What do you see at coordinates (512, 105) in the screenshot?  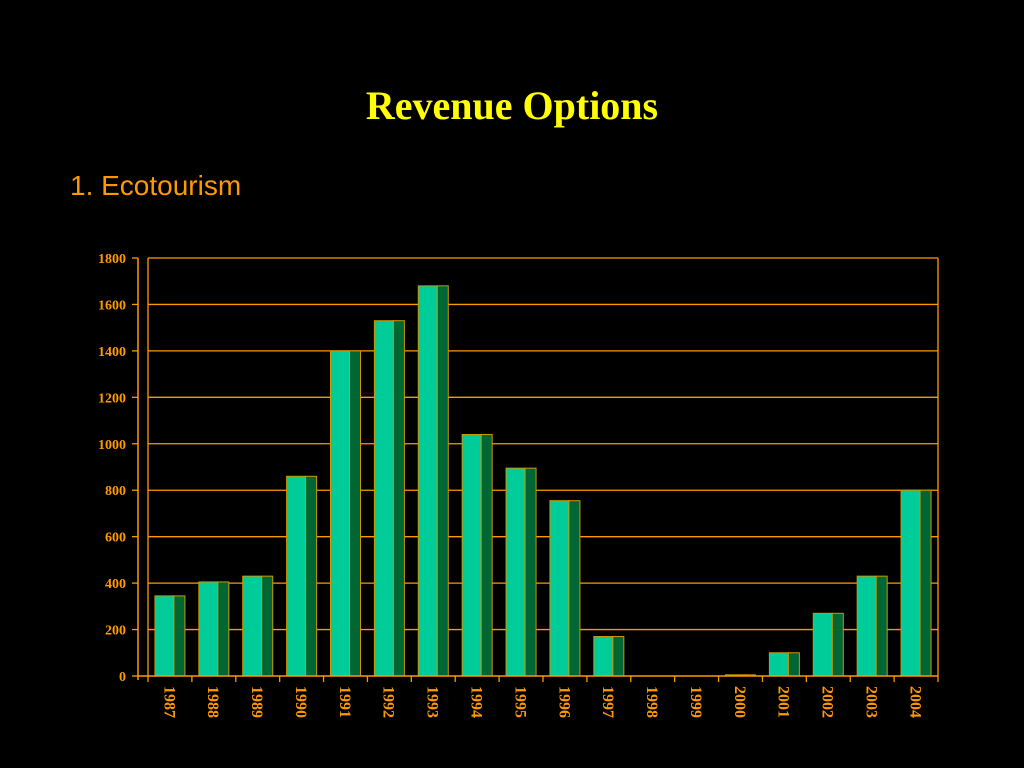 I see `slide-title: Revenue Options` at bounding box center [512, 105].